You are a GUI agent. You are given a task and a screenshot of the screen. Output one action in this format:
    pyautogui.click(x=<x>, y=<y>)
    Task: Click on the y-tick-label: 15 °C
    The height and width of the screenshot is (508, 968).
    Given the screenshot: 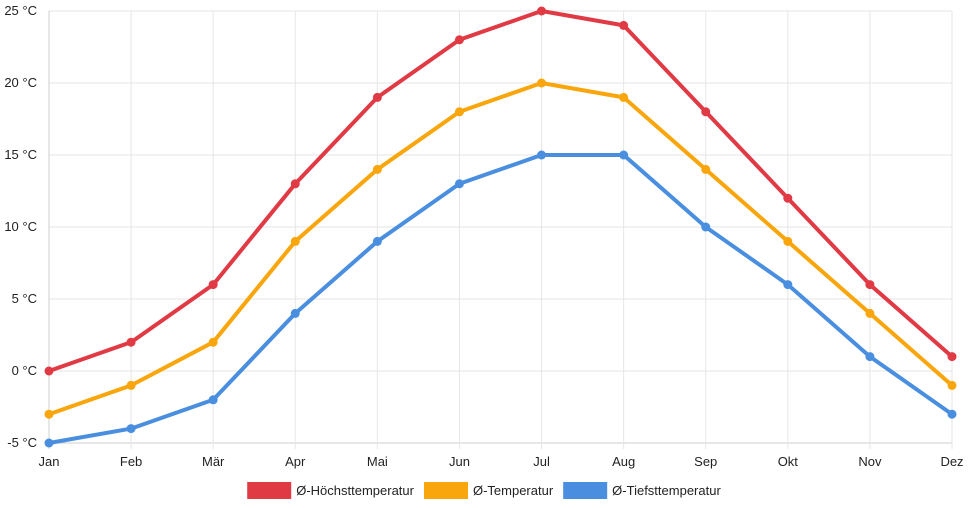 What is the action you would take?
    pyautogui.click(x=20, y=154)
    